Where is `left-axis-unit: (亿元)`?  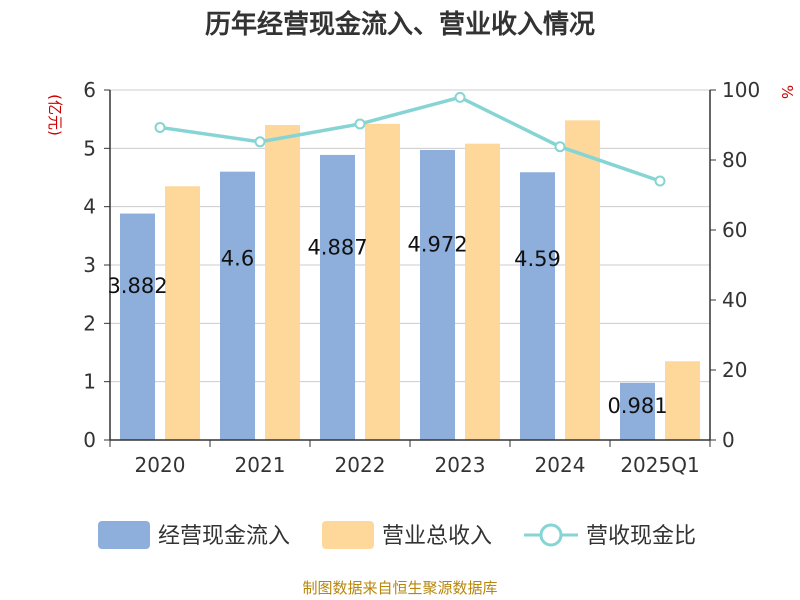
left-axis-unit: (亿元) is located at coordinates (55, 115).